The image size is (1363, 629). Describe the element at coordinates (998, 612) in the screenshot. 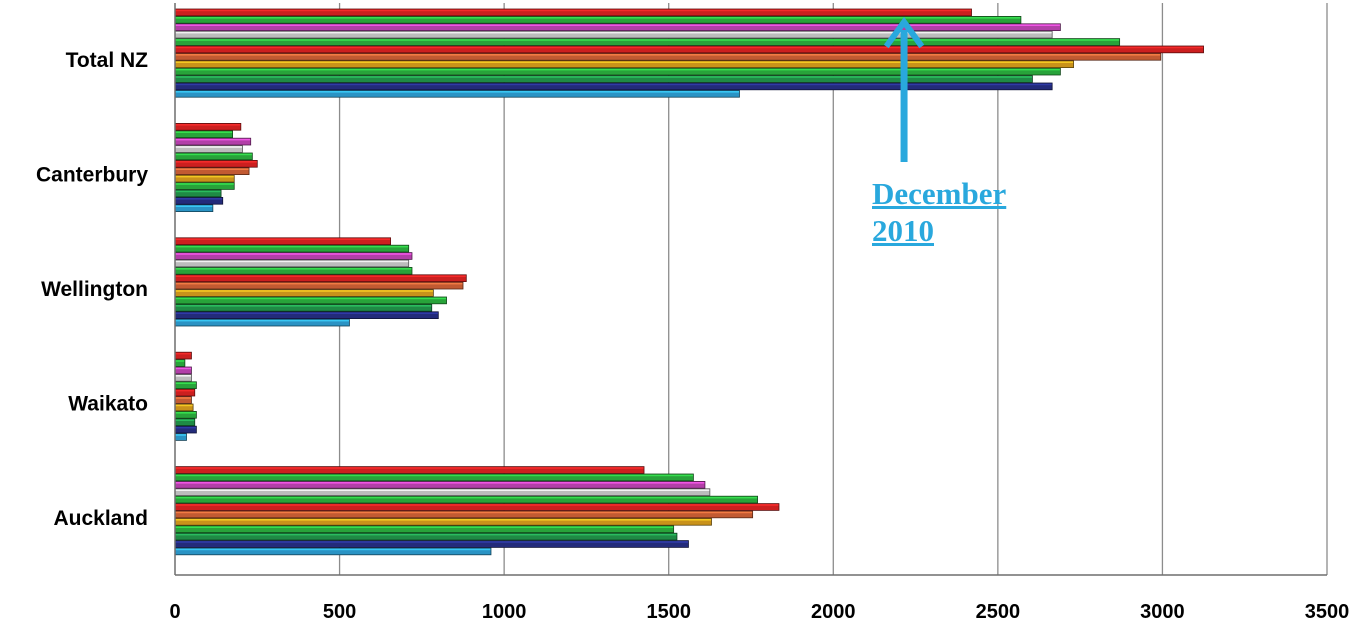

I see `x-tick-label-2500: 2500` at that location.